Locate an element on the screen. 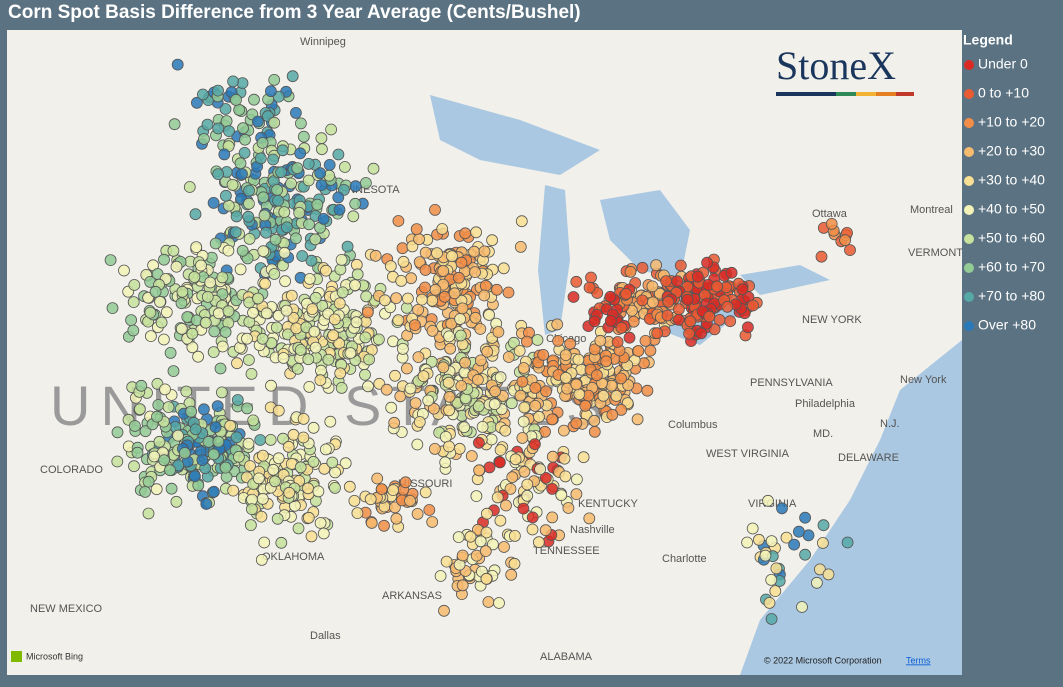 Image resolution: width=1063 pixels, height=687 pixels. legend-label: +60 to +70 is located at coordinates (1011, 267).